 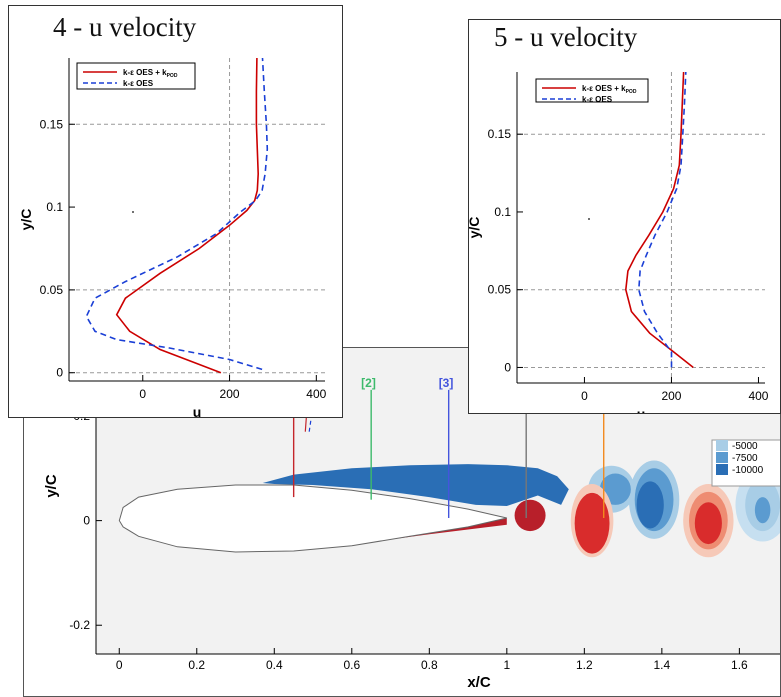 What do you see at coordinates (368, 383) in the screenshot?
I see `station-label-2: [2]` at bounding box center [368, 383].